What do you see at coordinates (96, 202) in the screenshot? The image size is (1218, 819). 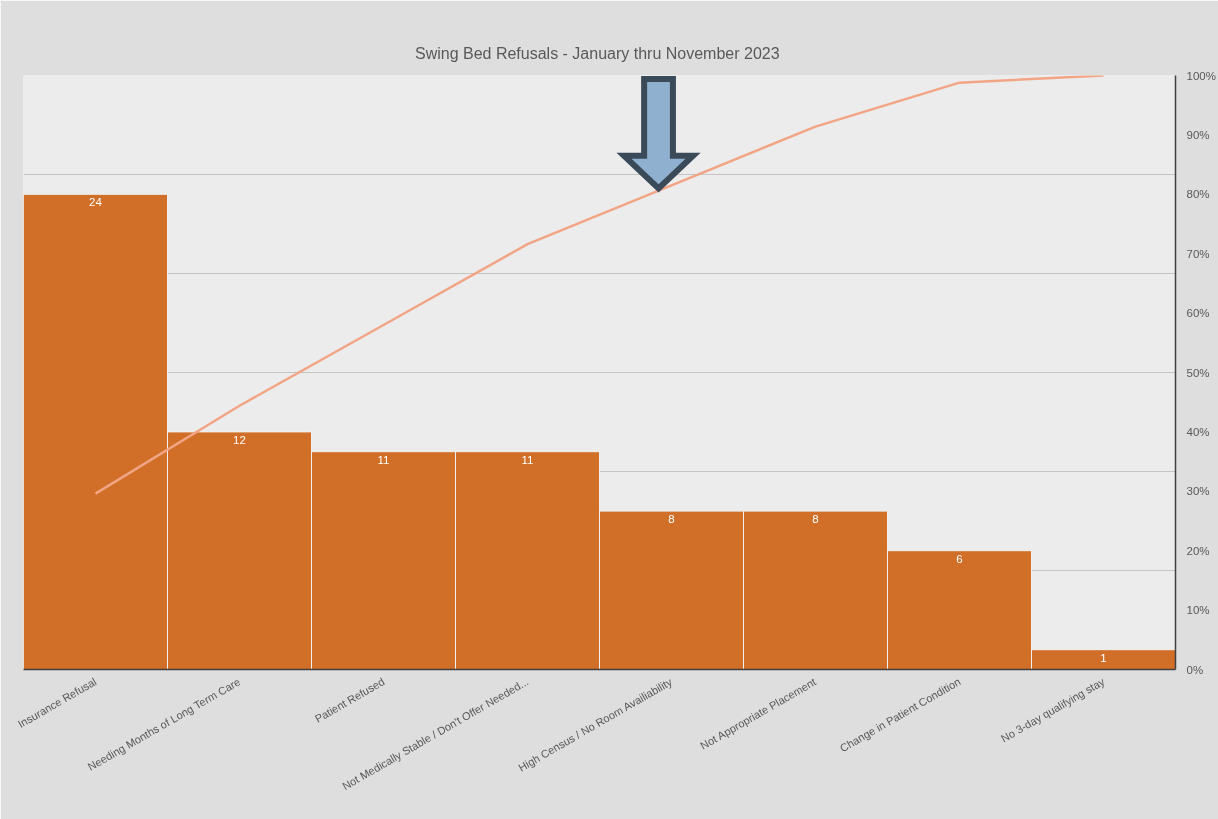 I see `data-label: 24` at bounding box center [96, 202].